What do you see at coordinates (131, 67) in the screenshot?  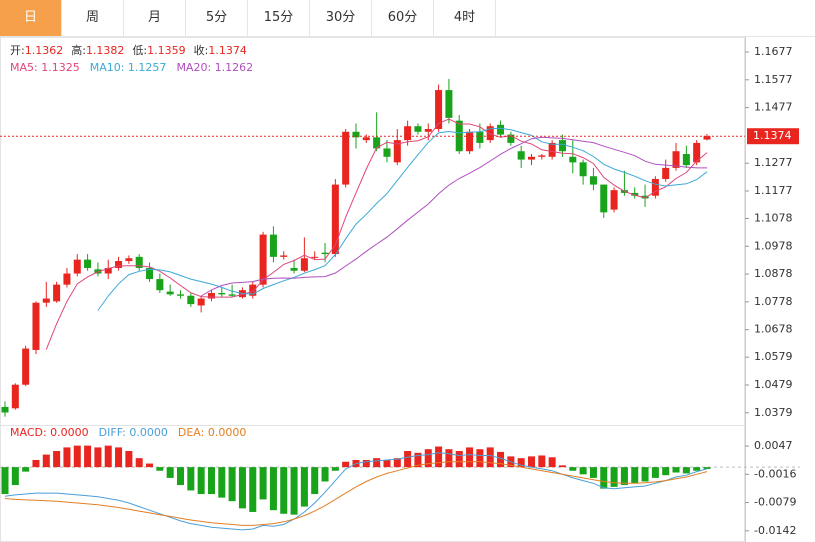 I see `ma-legend: MA5: 1.1325 MA10: 1.1257 MA20: 1.1262` at bounding box center [131, 67].